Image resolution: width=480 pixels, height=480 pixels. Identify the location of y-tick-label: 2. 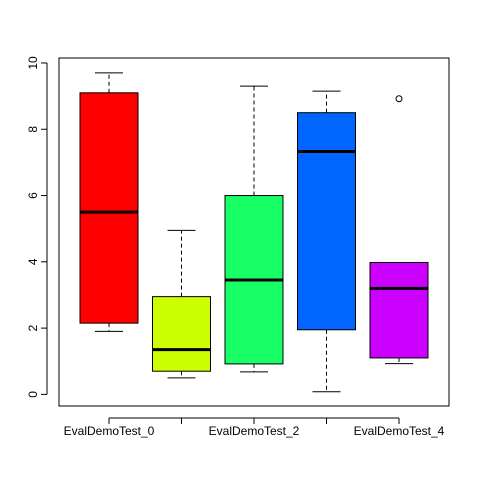
(33, 327).